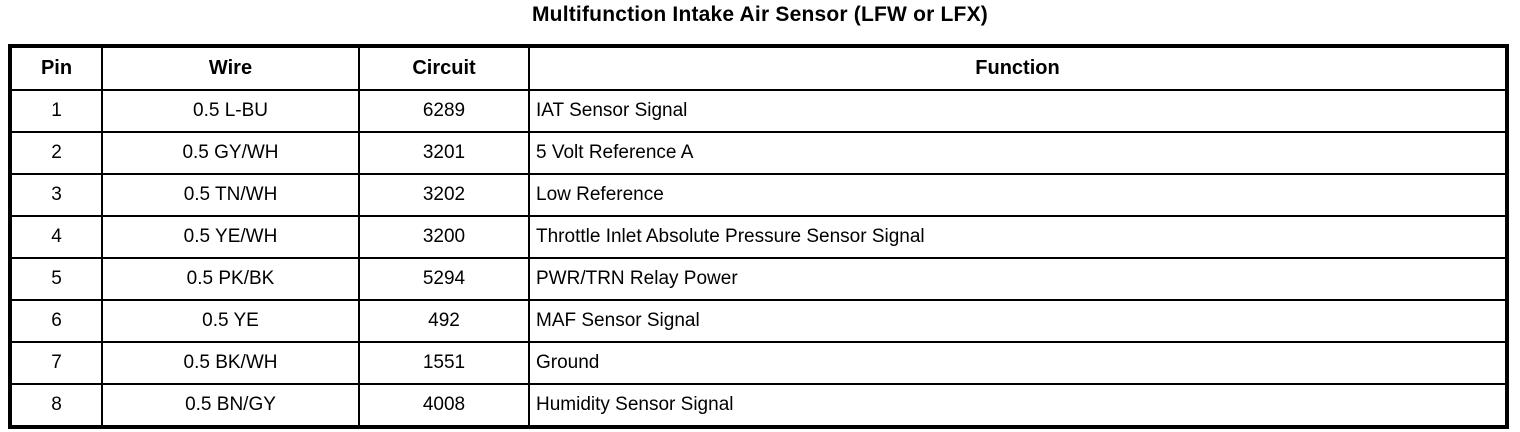 The height and width of the screenshot is (432, 1520). Describe the element at coordinates (444, 68) in the screenshot. I see `column-header-circuit: Circuit` at that location.